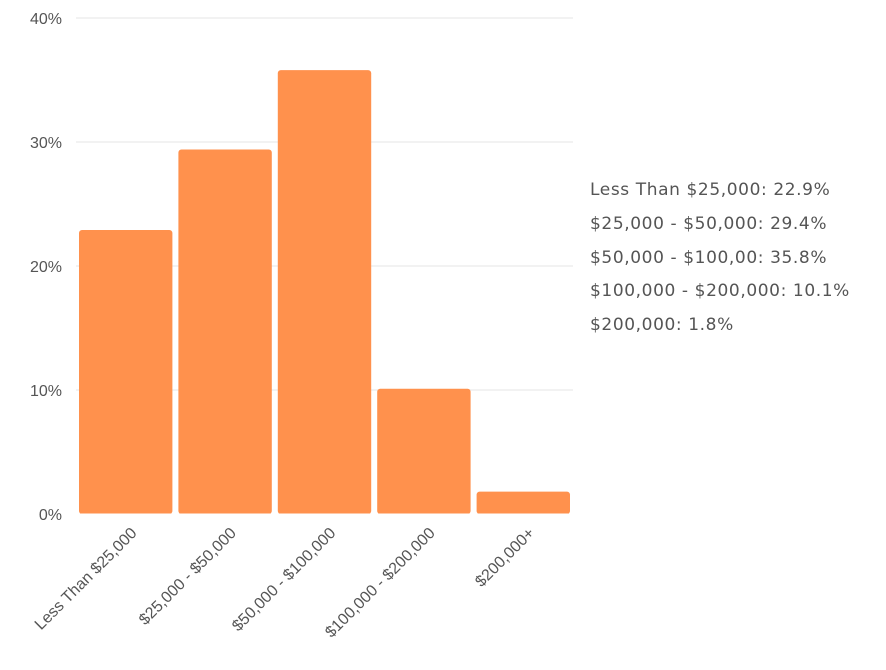 This screenshot has width=886, height=670. I want to click on x-tick-label: $25,000 - $50,000, so click(188, 577).